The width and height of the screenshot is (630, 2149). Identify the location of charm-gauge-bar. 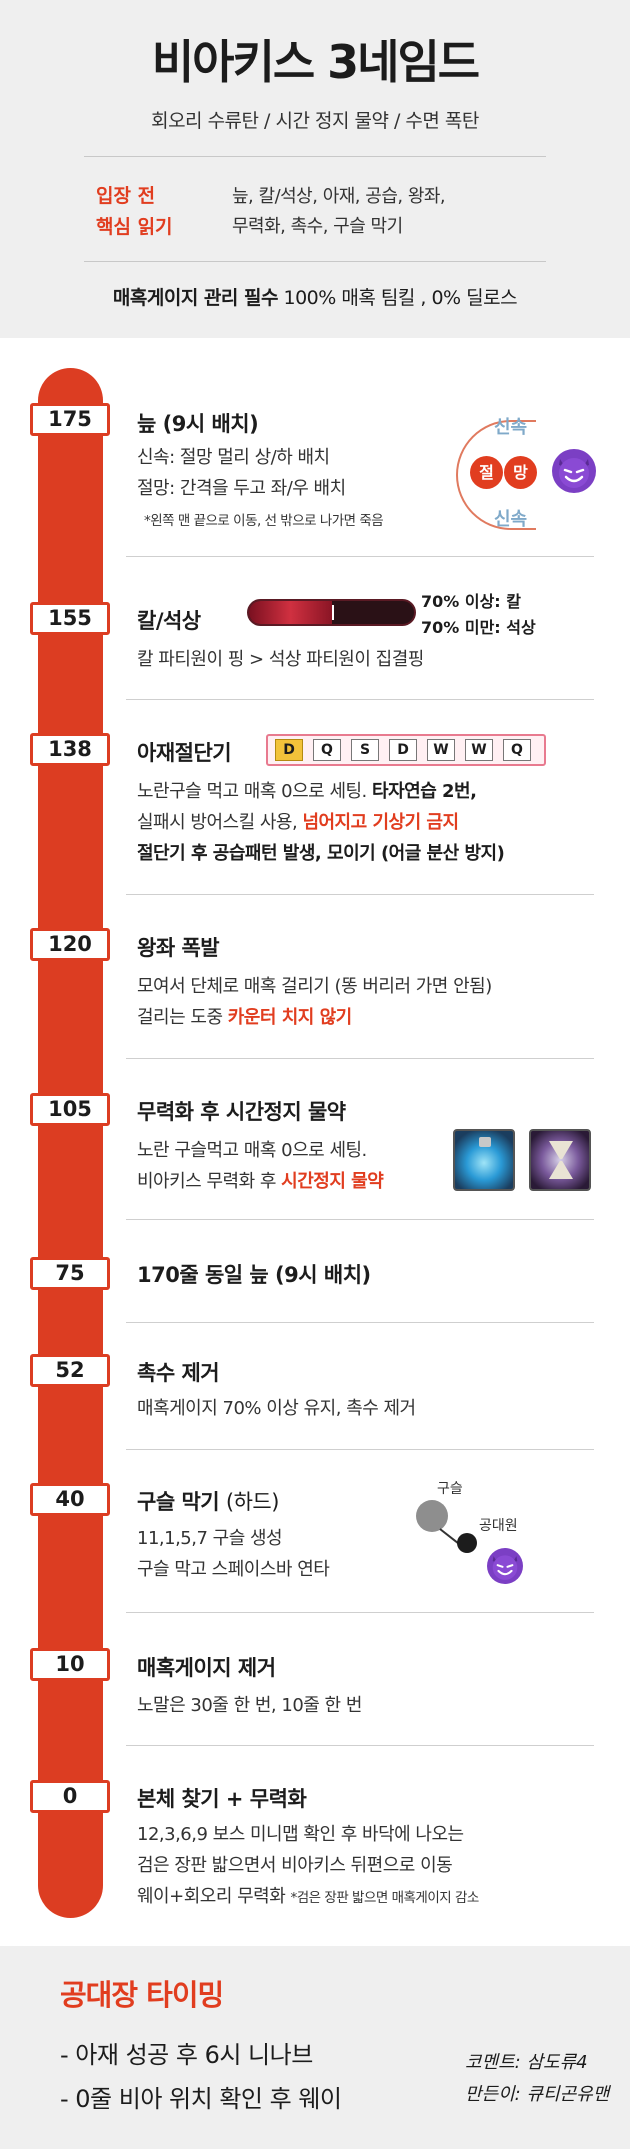
(331, 612).